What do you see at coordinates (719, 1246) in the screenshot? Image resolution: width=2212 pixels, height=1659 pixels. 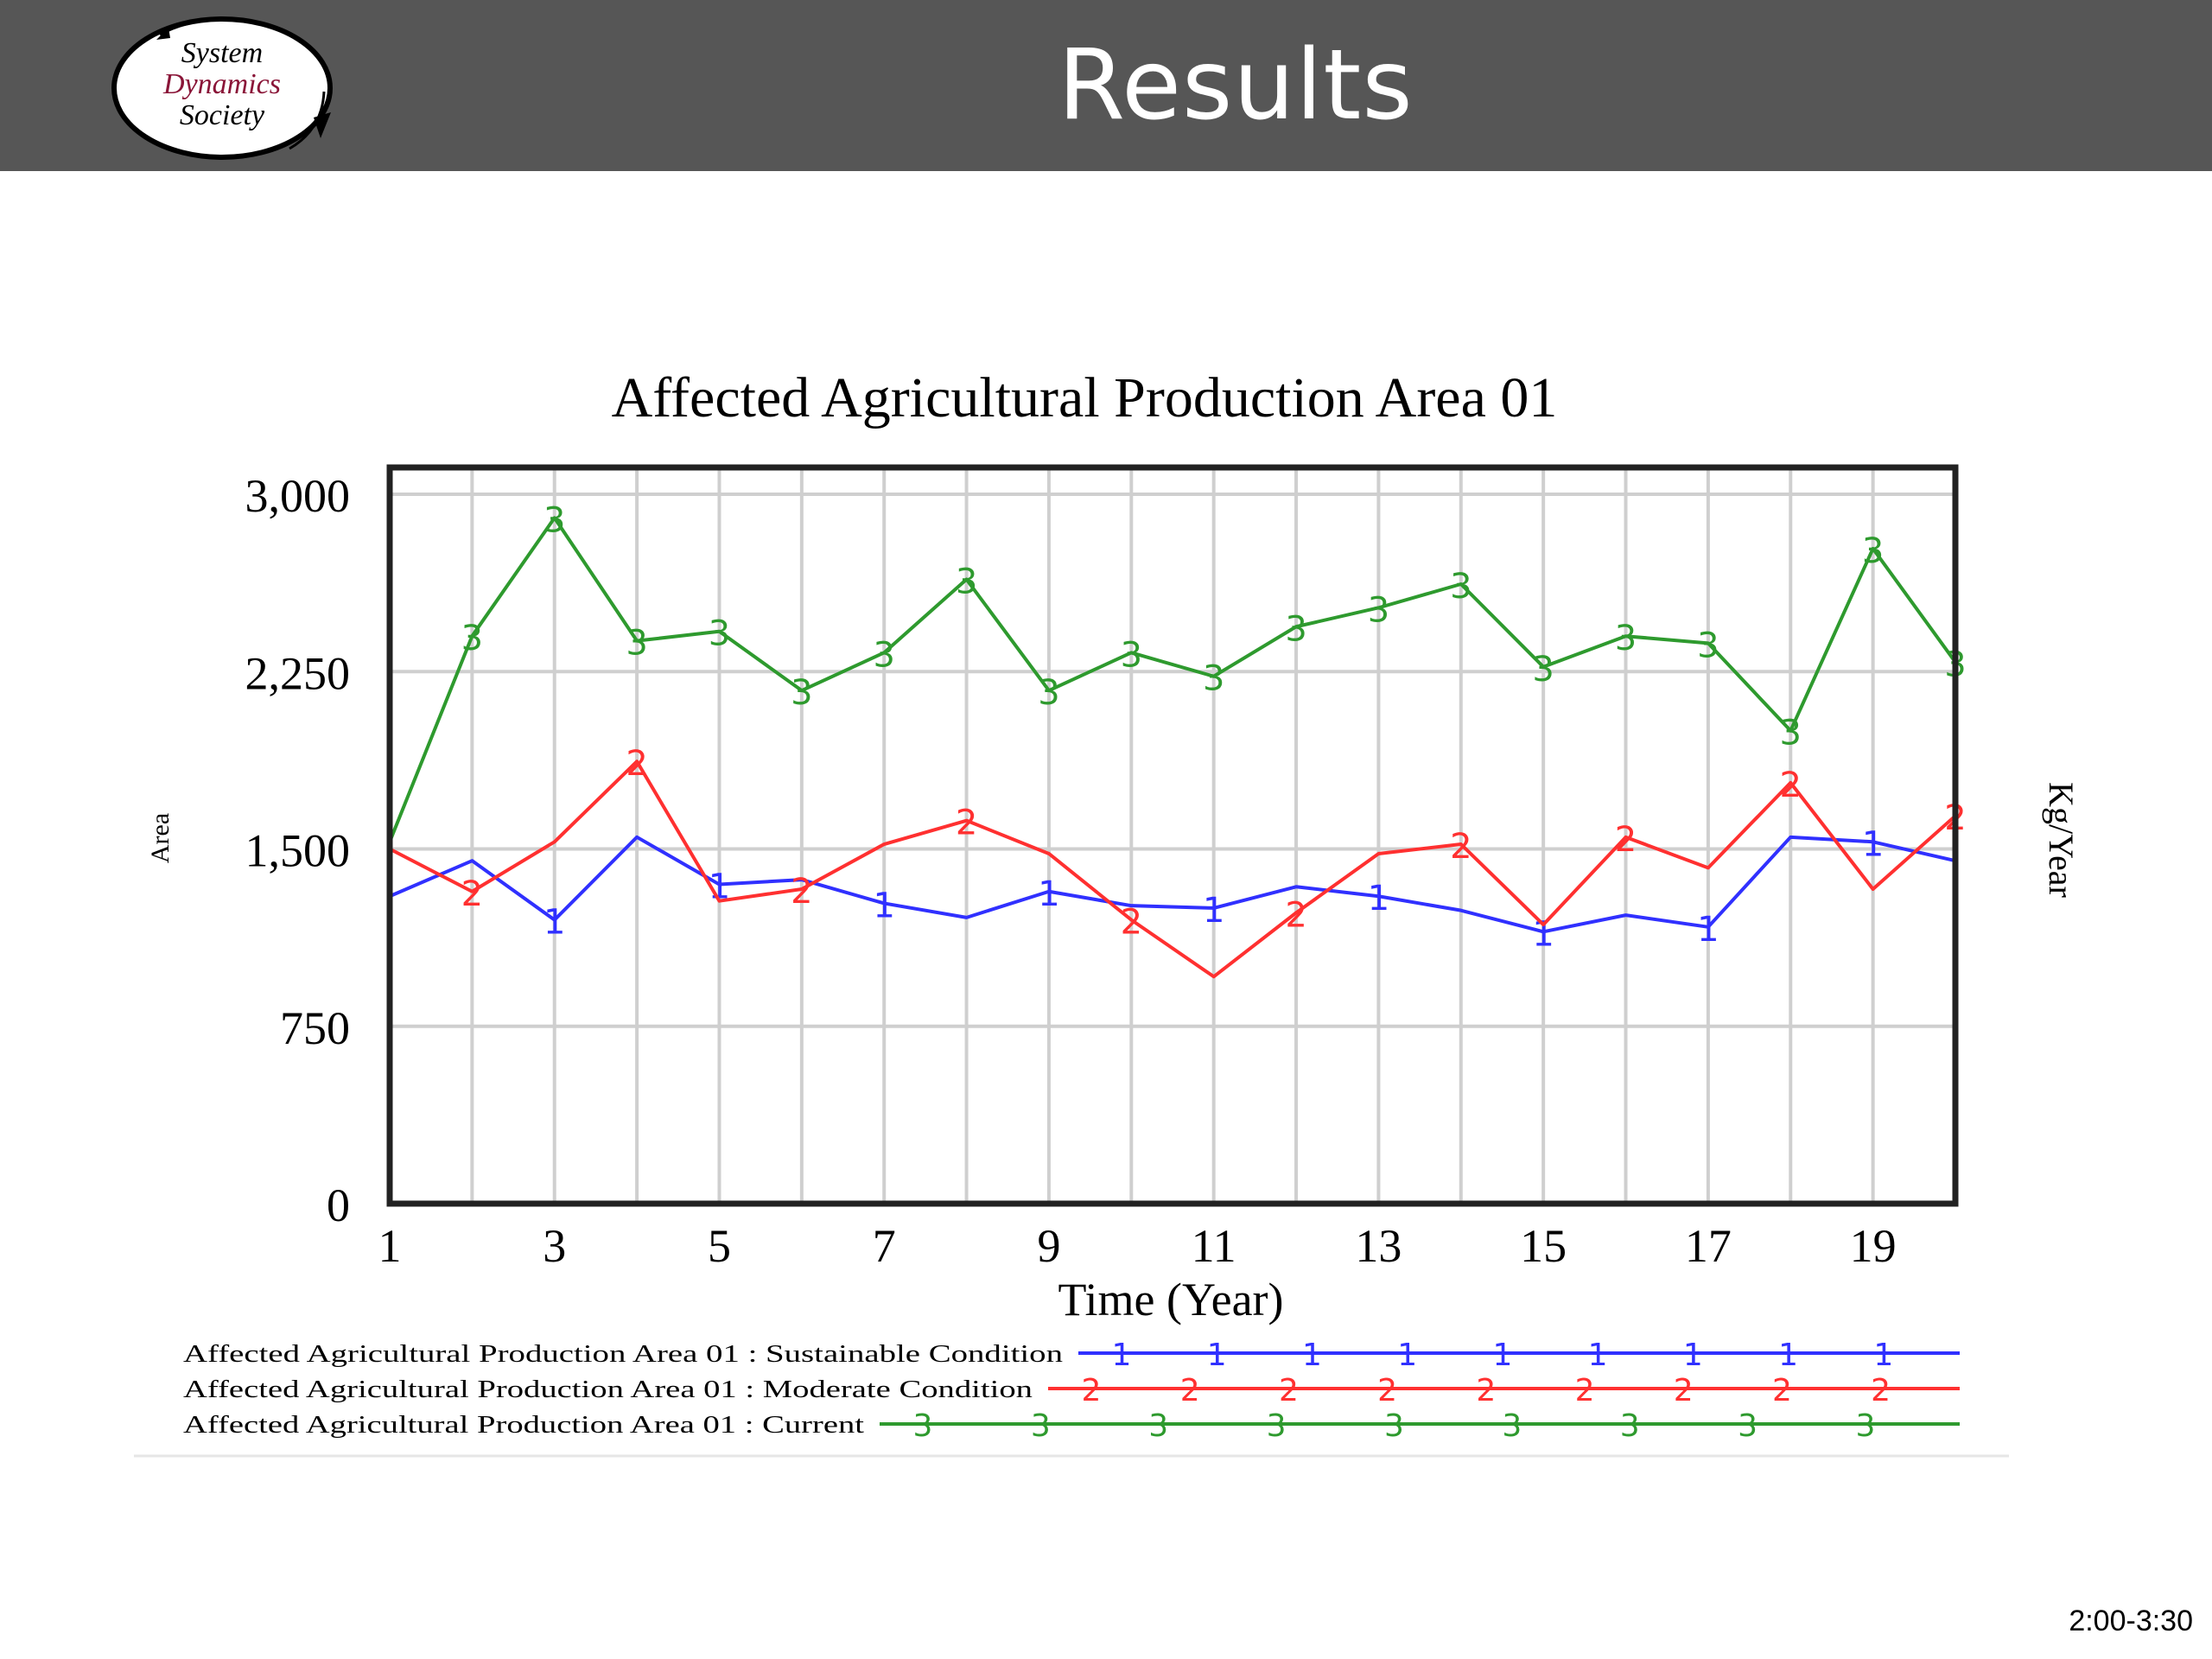 I see `x-tick-label: 5` at bounding box center [719, 1246].